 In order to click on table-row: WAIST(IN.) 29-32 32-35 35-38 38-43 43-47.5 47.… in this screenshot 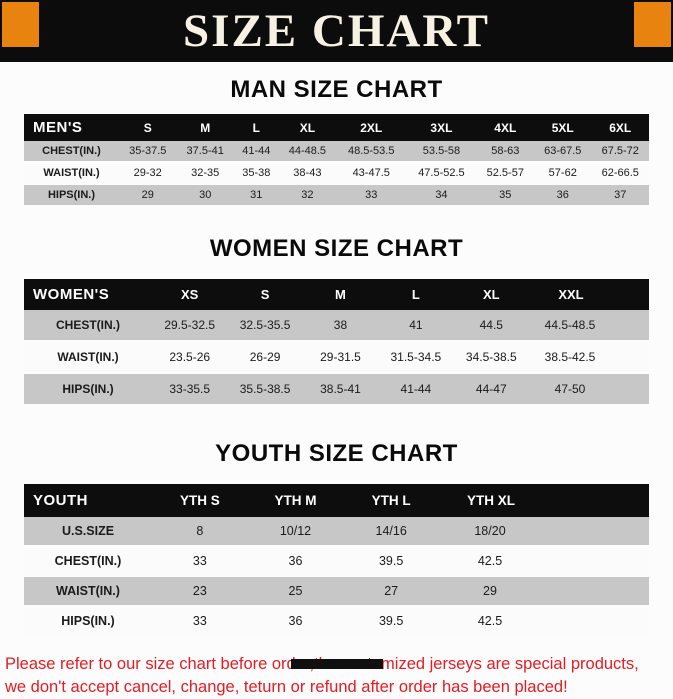, I will do `click(336, 173)`.